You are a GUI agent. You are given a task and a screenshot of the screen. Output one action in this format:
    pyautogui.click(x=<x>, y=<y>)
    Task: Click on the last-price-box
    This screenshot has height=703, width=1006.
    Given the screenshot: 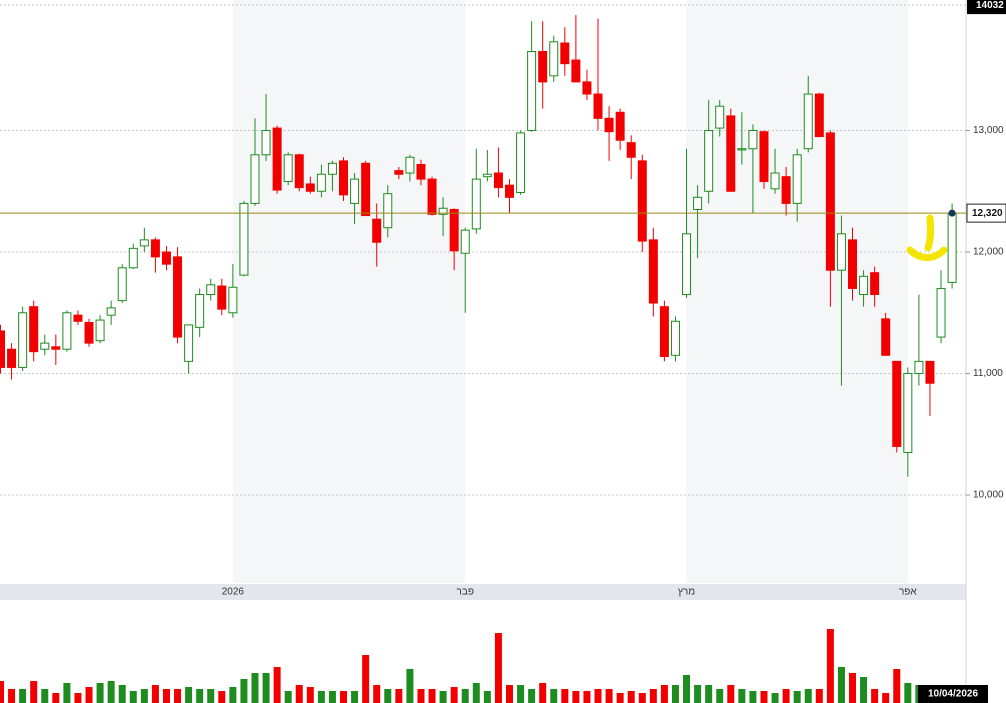 What is the action you would take?
    pyautogui.click(x=986, y=213)
    